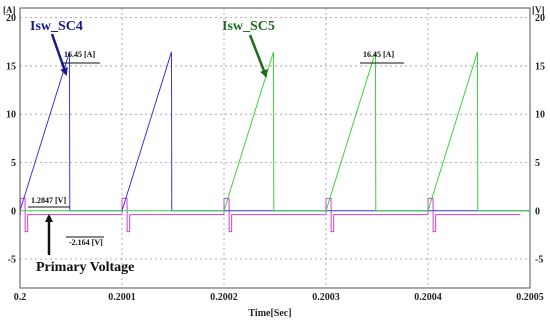 Image resolution: width=550 pixels, height=320 pixels. I want to click on voltage-high-label: 1.2847 [V], so click(48, 200).